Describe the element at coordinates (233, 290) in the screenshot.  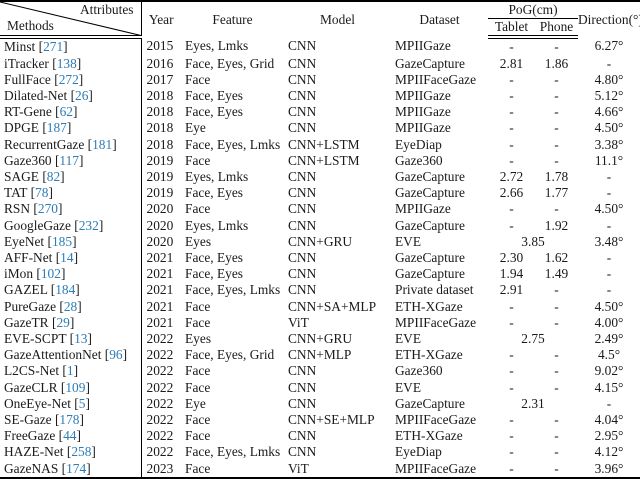
I see `cell-feature: Face, Eyes, Lmks` at that location.